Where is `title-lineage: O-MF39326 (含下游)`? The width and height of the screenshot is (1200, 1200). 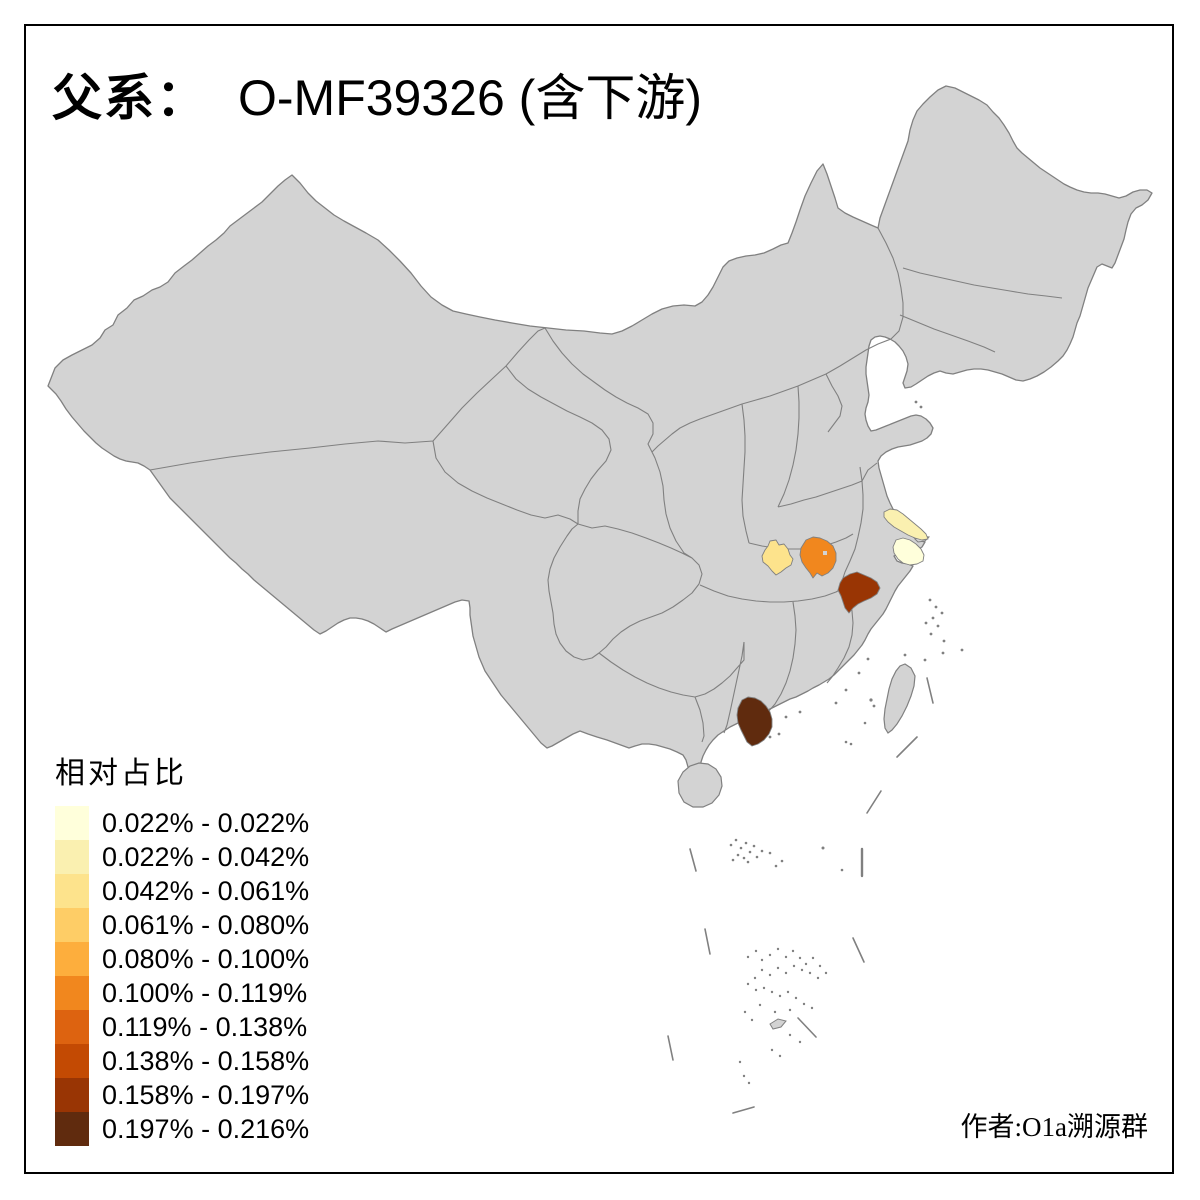
title-lineage: O-MF39326 (含下游) is located at coordinates (470, 98).